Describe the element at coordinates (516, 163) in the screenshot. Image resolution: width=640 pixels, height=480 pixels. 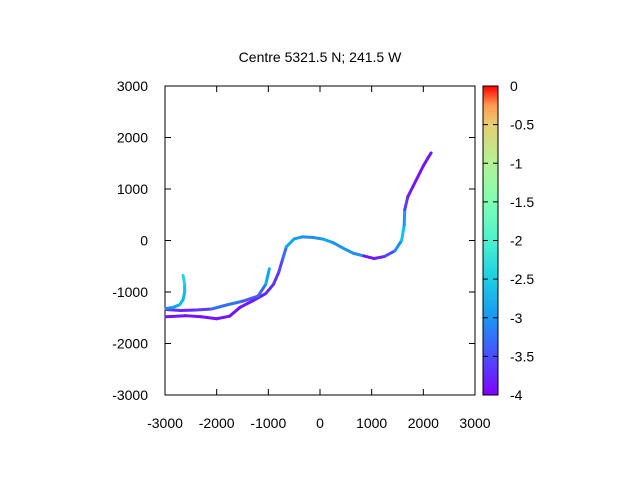
I see `colorbar-tick-label: -1` at that location.